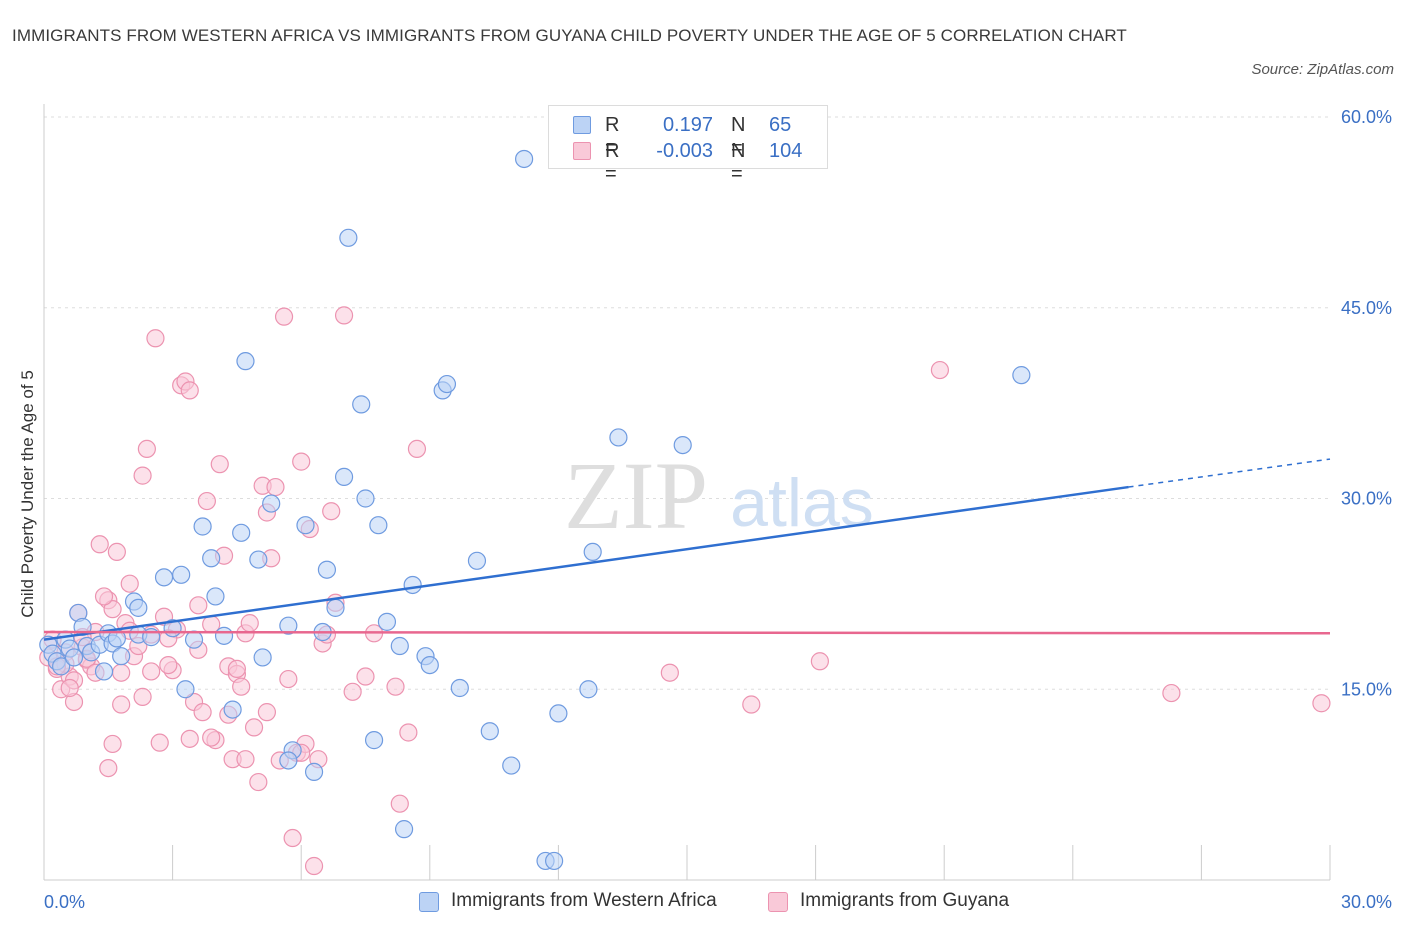 Image resolution: width=1406 pixels, height=930 pixels. I want to click on y-axis-label: Child Poverty Under the Age of 5, so click(27, 494).